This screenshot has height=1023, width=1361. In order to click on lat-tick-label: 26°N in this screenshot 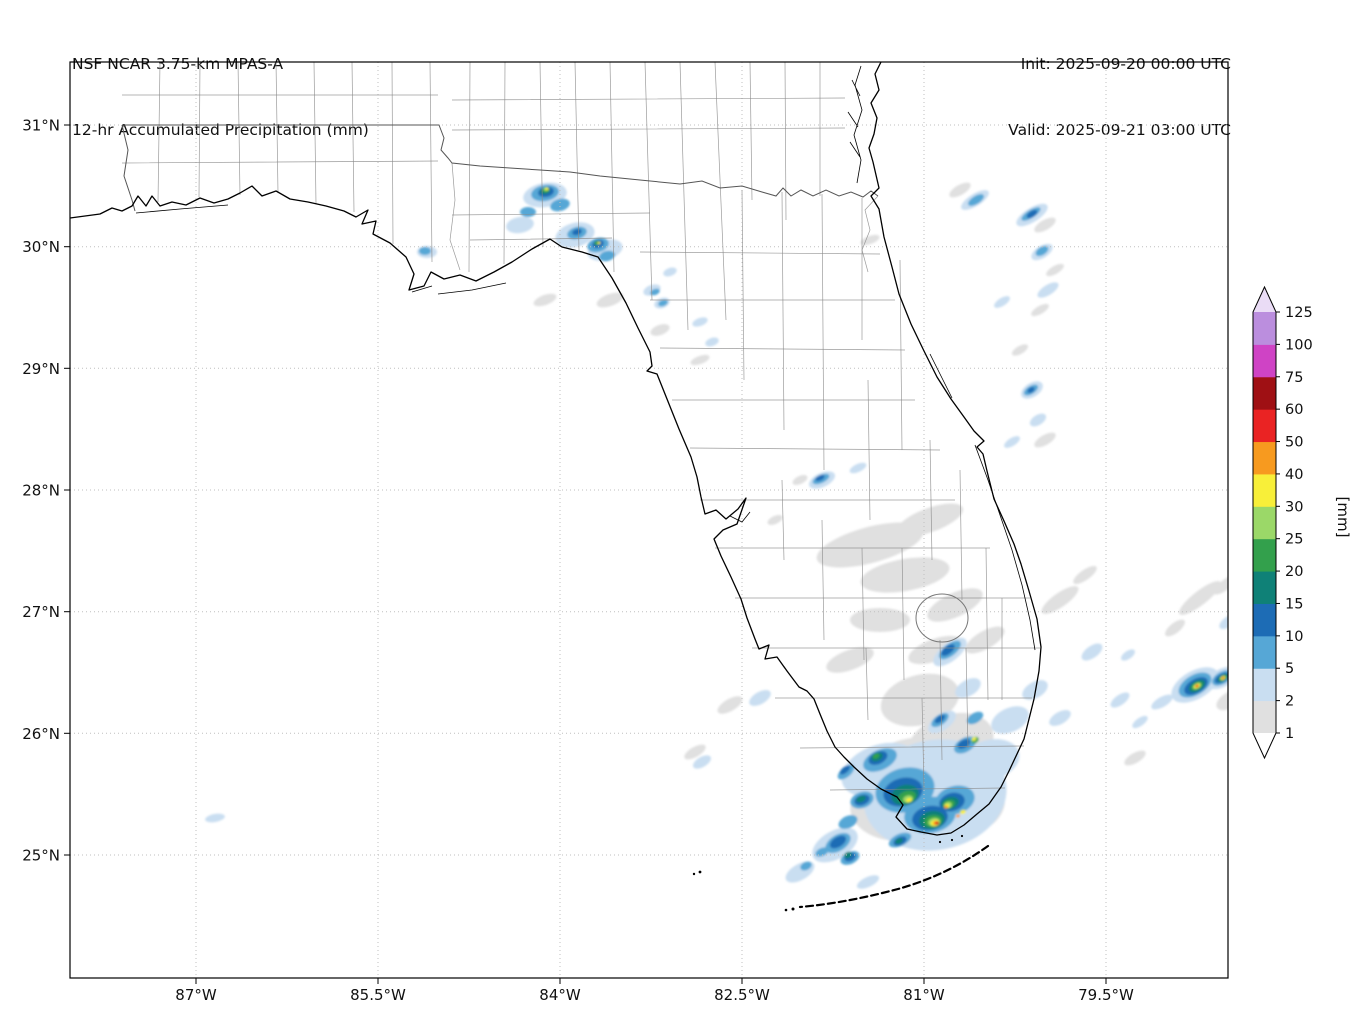, I will do `click(41, 734)`.